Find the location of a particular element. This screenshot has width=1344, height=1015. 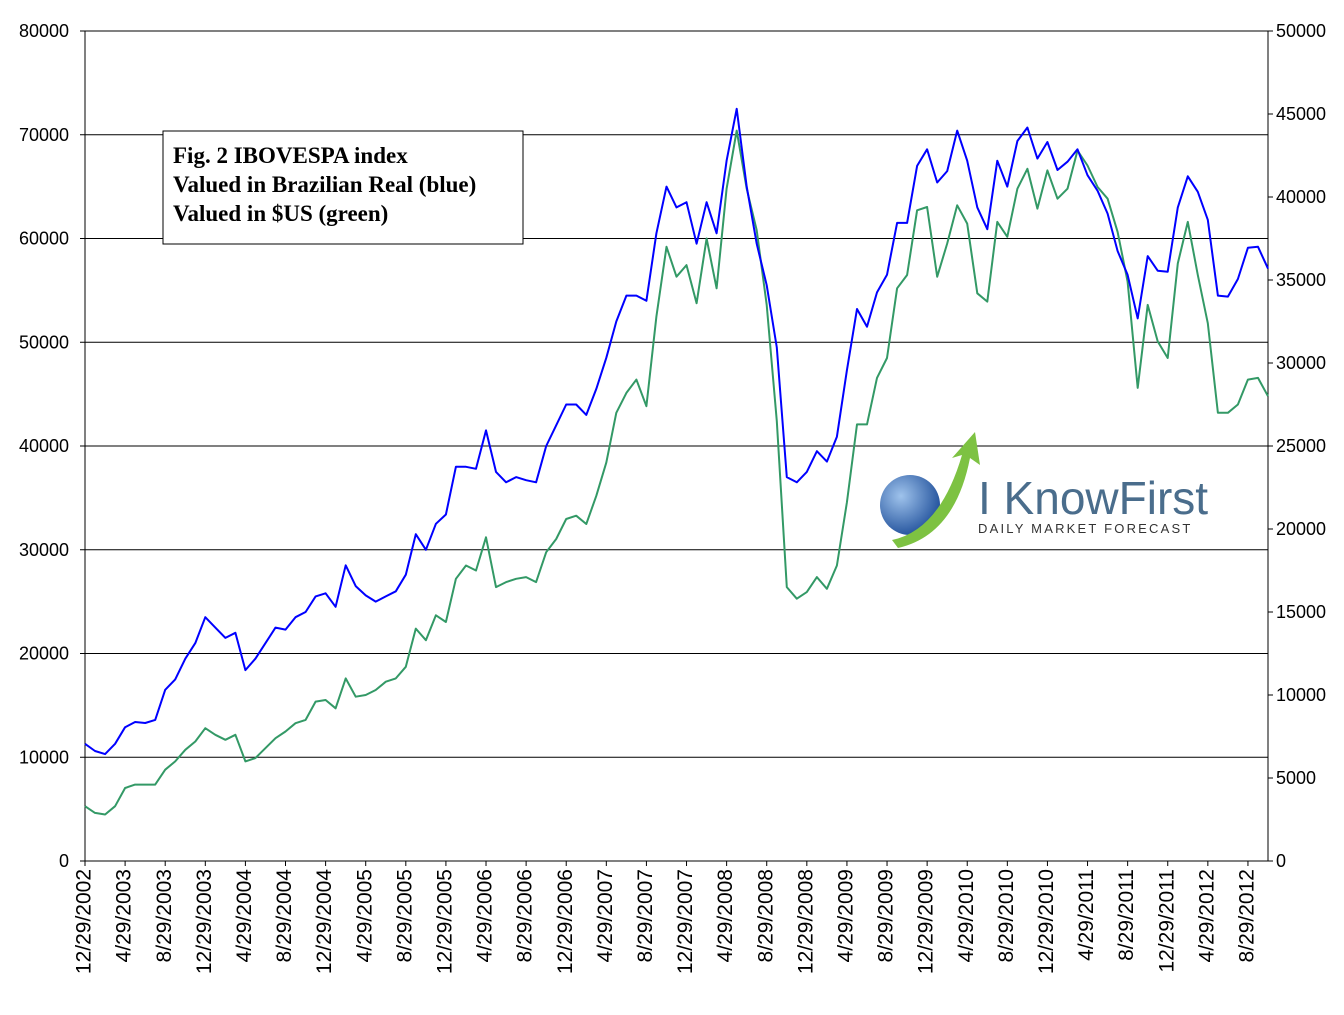

logo-subtitle: DAILY MARKET FORECAST is located at coordinates (1085, 528).